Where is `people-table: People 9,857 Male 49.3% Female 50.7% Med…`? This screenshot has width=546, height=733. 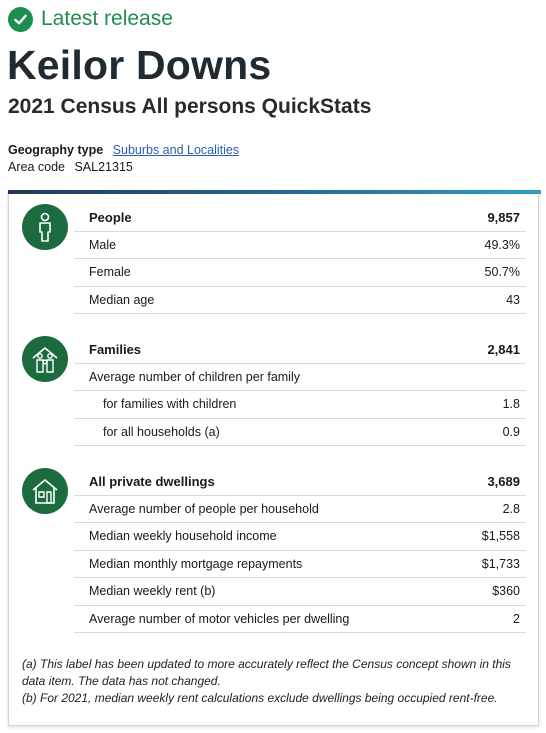
people-table: People 9,857 Male 49.3% Female 50.7% Med… is located at coordinates (300, 259).